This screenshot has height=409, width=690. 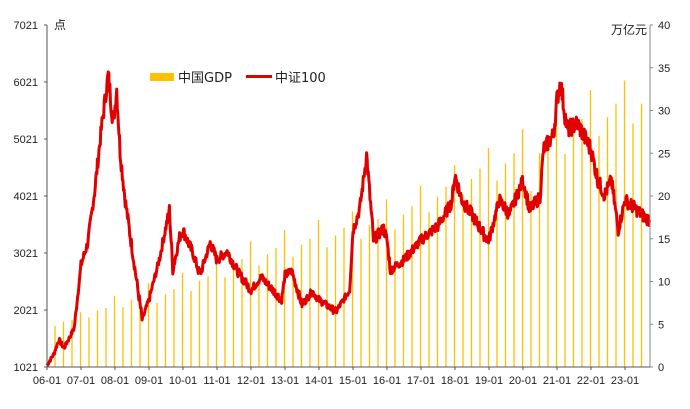 What do you see at coordinates (216, 381) in the screenshot?
I see `x-tick-label: 11-01` at bounding box center [216, 381].